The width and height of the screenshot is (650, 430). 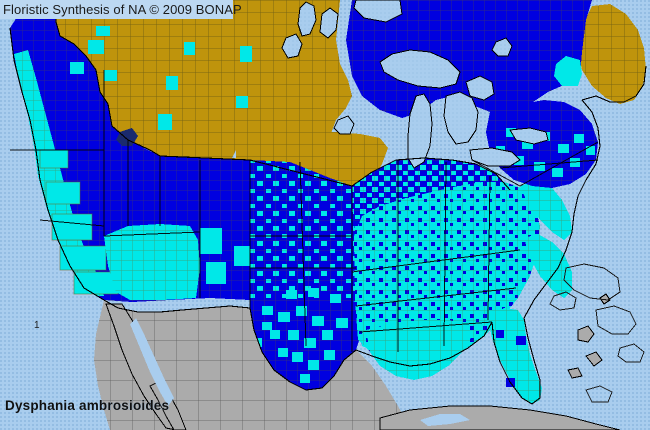 What do you see at coordinates (597, 333) in the screenshot?
I see `bahamas-banks` at bounding box center [597, 333].